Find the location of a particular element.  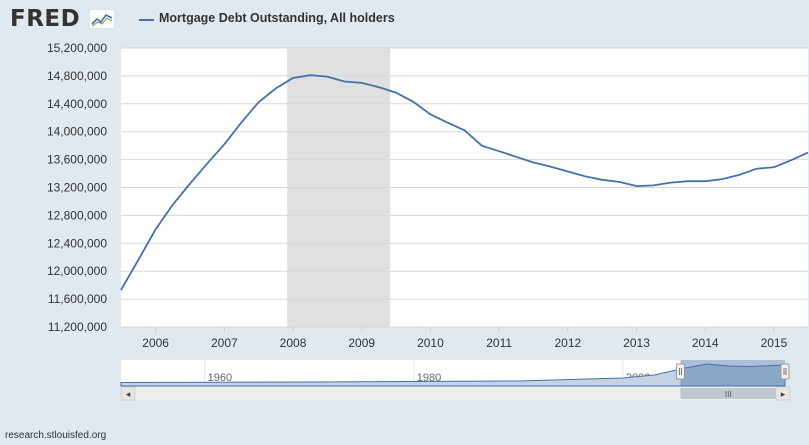

navigator-handle-right is located at coordinates (785, 371).